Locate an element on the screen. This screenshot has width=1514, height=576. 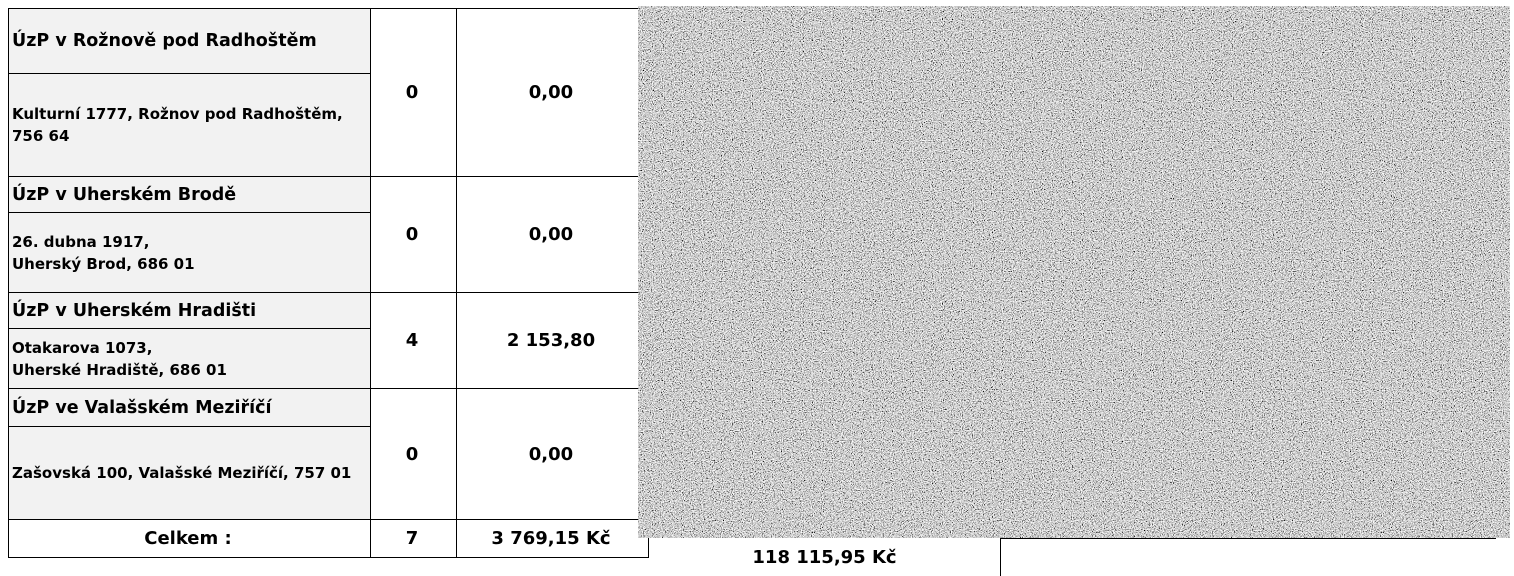
address-line: Uherské Hradiště, 686 01 is located at coordinates (119, 369).